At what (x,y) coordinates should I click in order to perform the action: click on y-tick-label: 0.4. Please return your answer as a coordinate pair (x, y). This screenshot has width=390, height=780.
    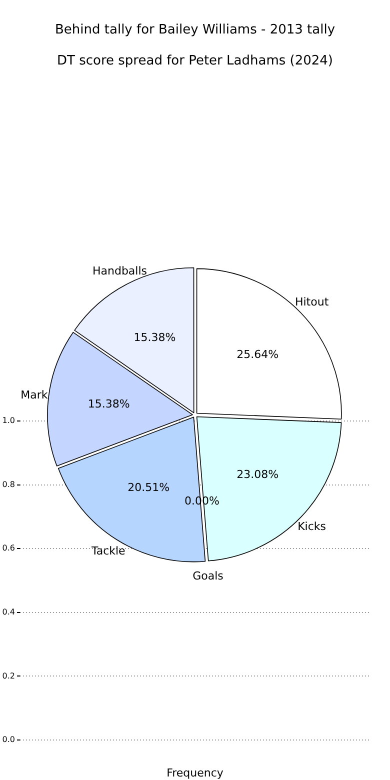
    Looking at the image, I should click on (8, 611).